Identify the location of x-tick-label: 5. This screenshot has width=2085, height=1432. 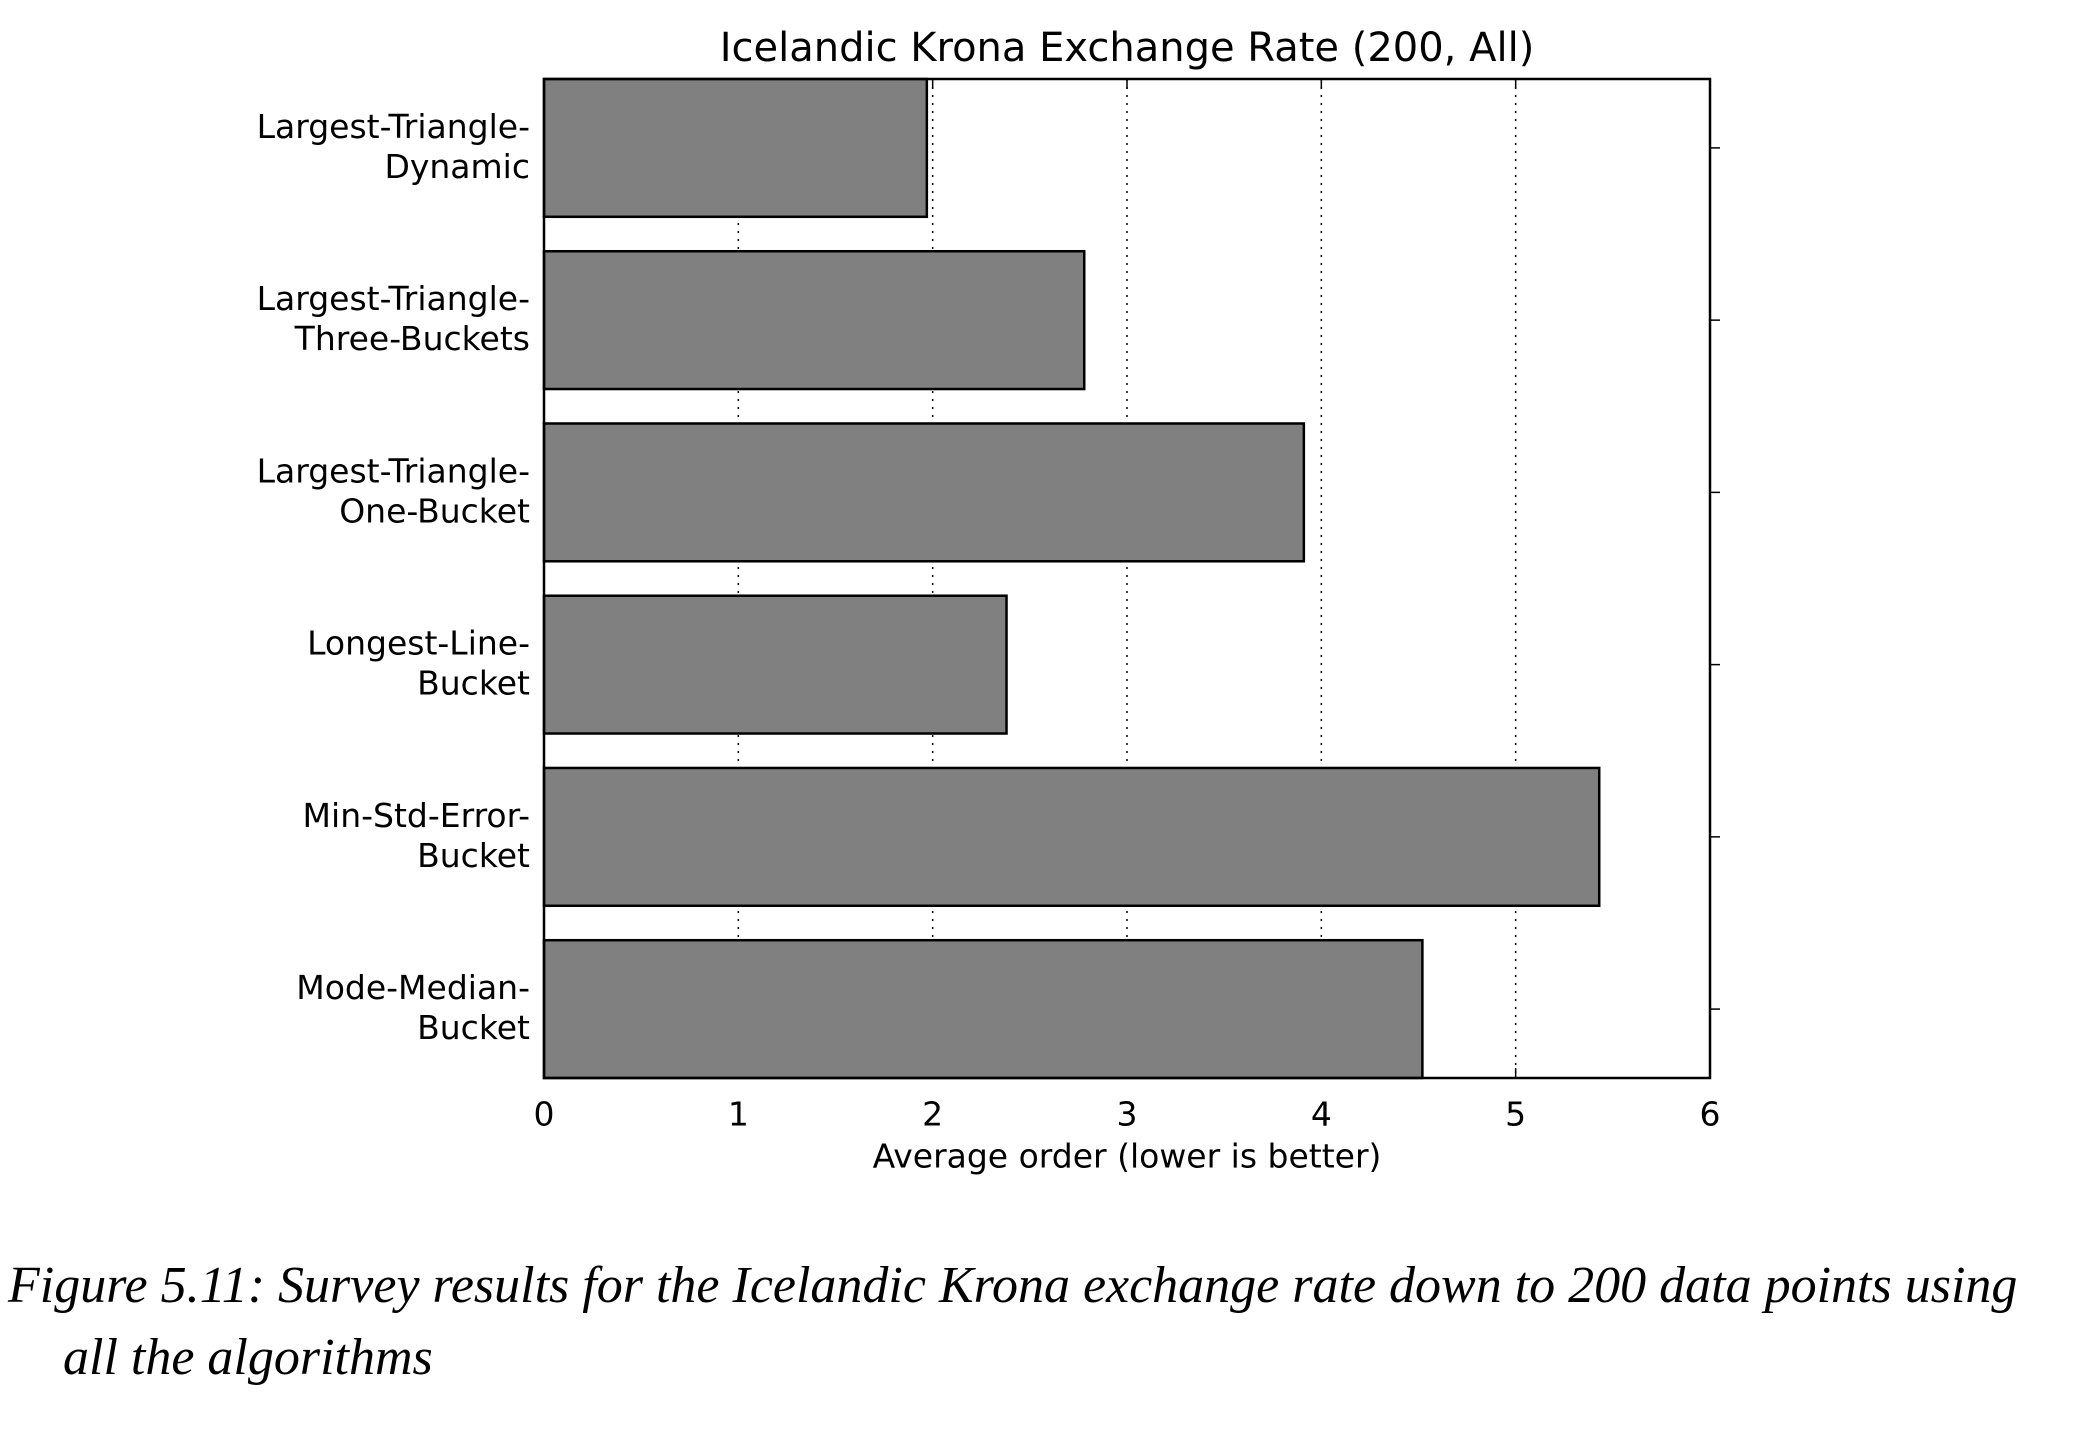
(1515, 1114).